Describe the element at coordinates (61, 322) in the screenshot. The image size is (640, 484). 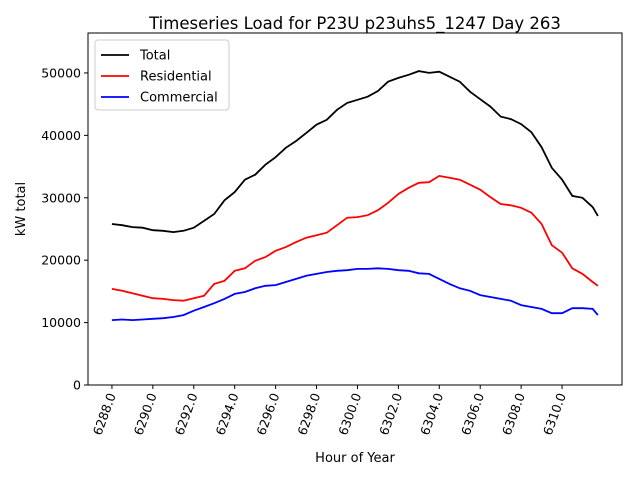
I see `y-tick-label: 10000` at that location.